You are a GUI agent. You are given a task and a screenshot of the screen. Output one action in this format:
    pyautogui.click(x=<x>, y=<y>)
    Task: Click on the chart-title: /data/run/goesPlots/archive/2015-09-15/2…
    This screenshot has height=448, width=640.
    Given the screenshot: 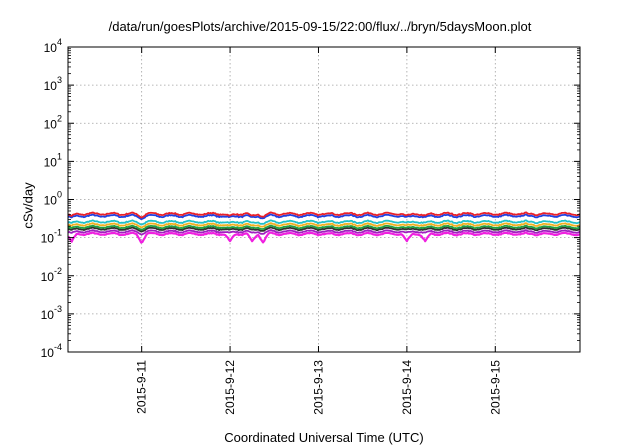 What is the action you would take?
    pyautogui.click(x=320, y=26)
    